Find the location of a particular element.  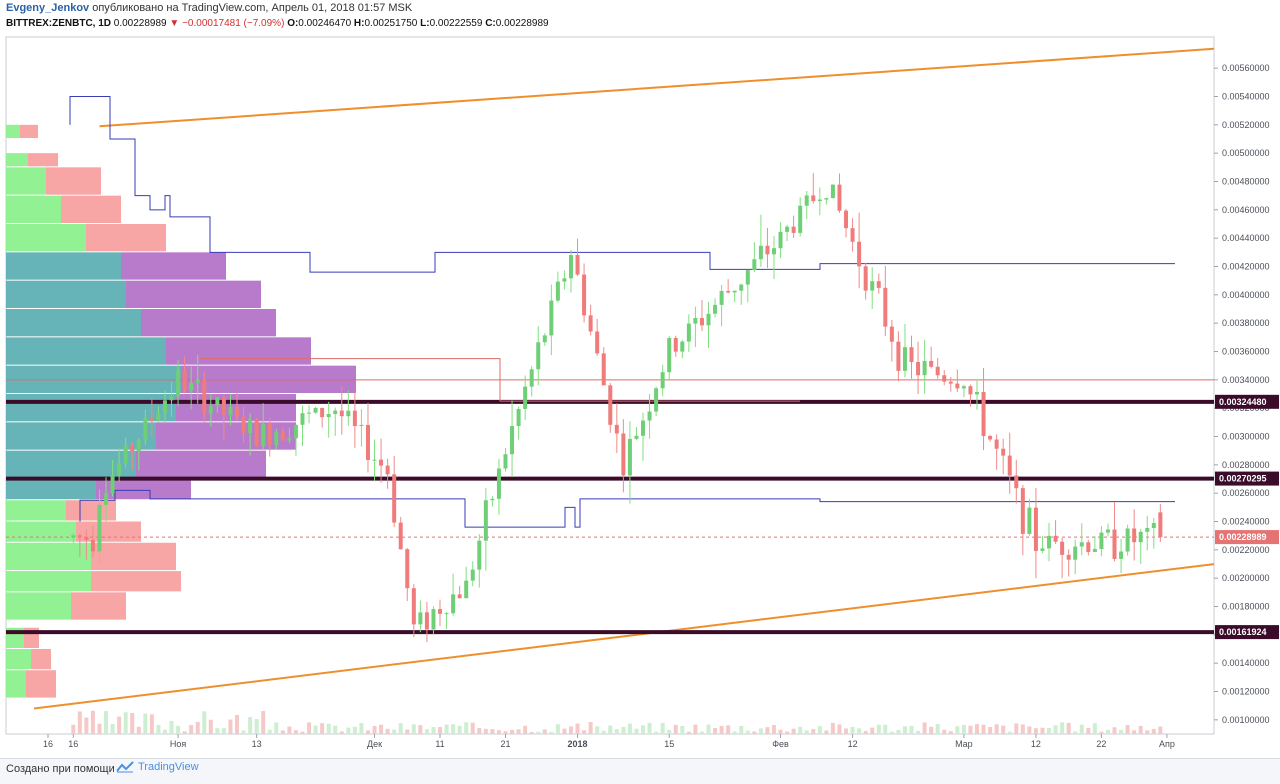

time-tick-label: Апр is located at coordinates (1167, 744).